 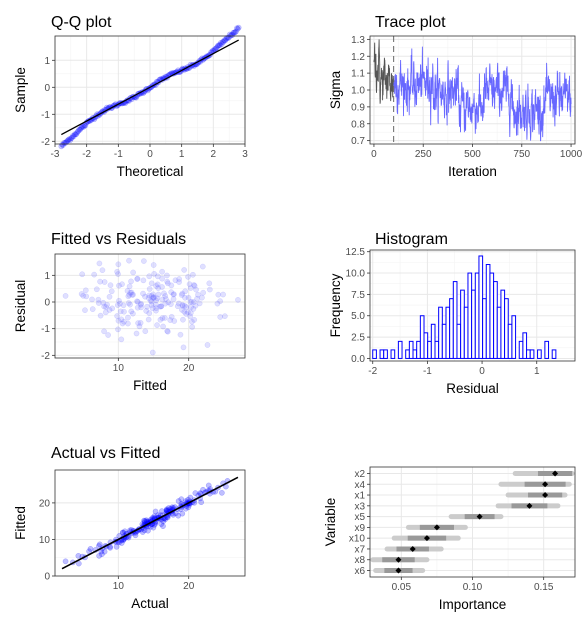 I want to click on x-tick-label: -1, so click(x=118, y=154).